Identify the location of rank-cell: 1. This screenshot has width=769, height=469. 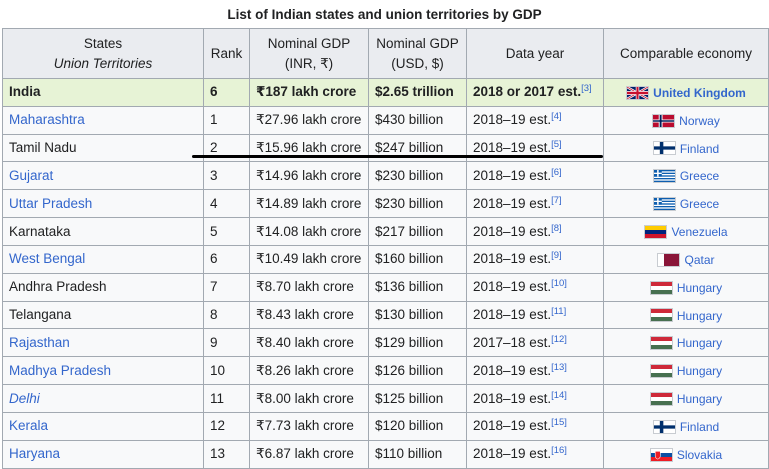
(226, 120).